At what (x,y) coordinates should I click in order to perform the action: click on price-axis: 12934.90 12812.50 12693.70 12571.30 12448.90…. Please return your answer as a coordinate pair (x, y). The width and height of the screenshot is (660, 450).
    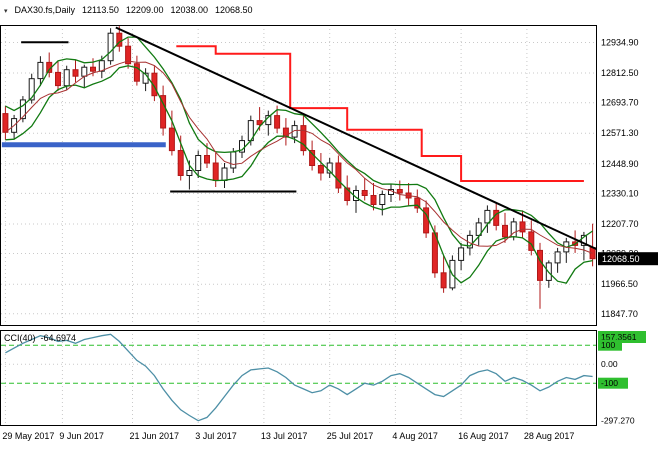
    Looking at the image, I should click on (628, 178).